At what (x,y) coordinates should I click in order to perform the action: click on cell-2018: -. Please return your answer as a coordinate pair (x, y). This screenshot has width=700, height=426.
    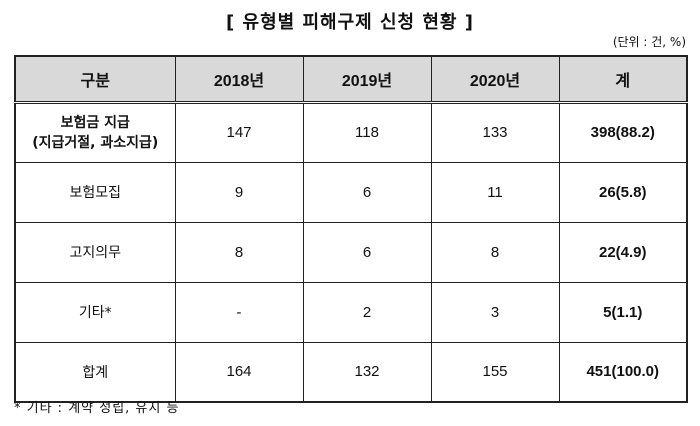
    Looking at the image, I should click on (239, 312).